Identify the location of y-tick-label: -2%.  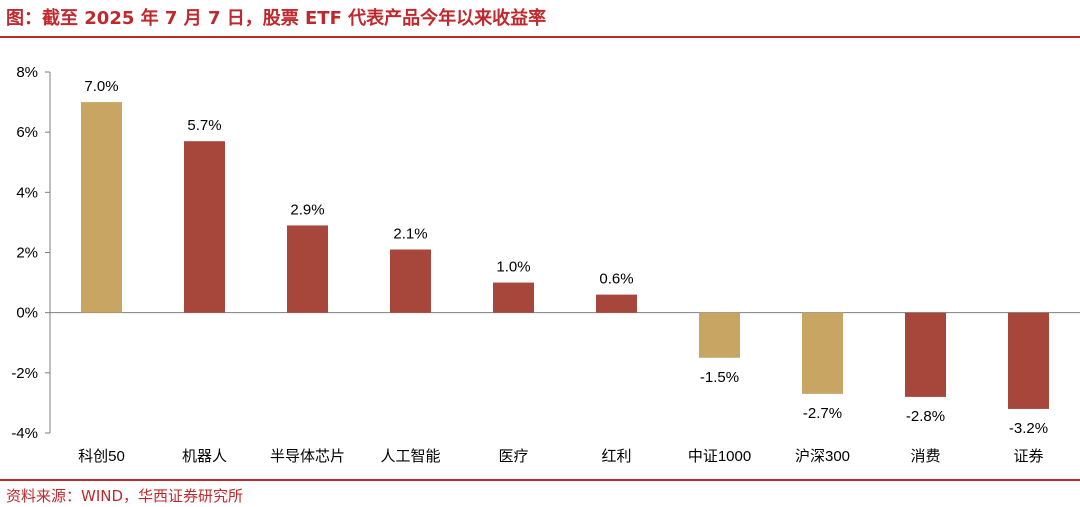
(24, 373).